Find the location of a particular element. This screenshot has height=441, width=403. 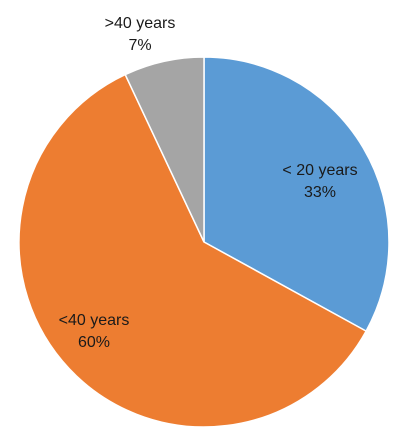

slice-name-label-1: <40 years is located at coordinates (94, 320).